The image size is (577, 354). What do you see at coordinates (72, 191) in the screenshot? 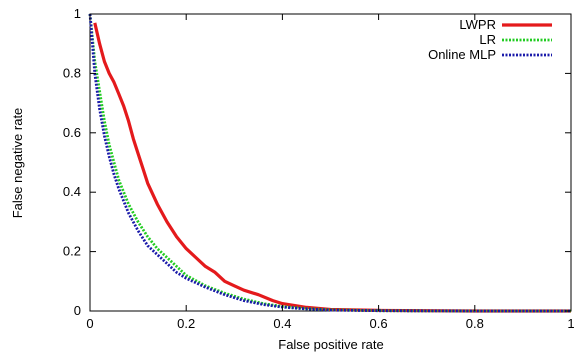
I see `y-tick-label: 0.4` at bounding box center [72, 191].